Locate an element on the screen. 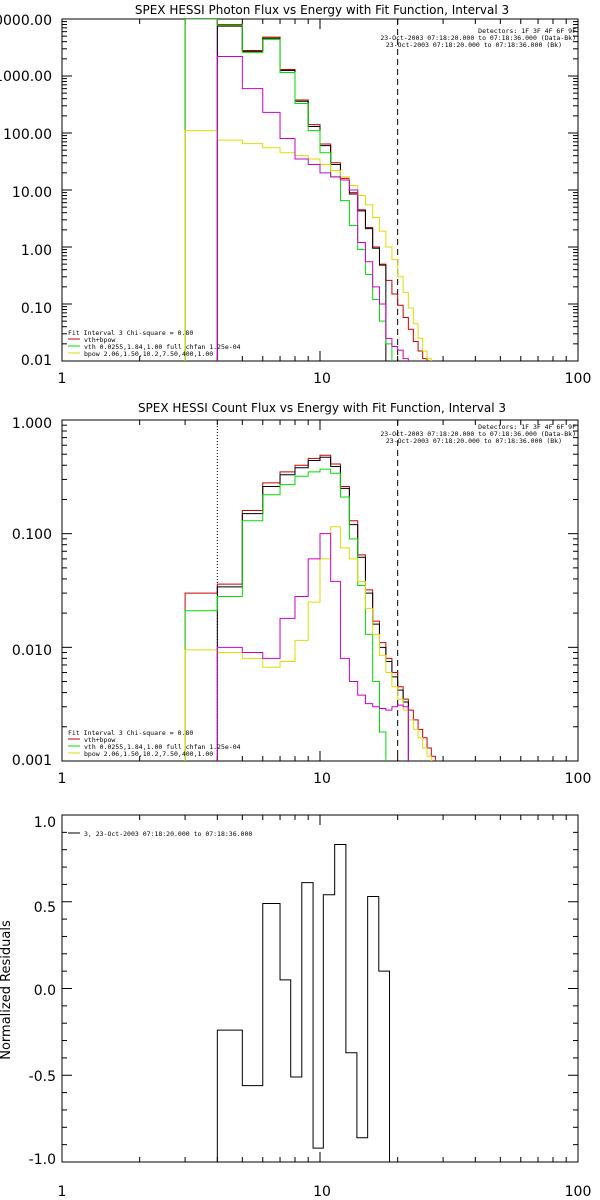 The image size is (600, 1200). photon-y-tick-label: 100.00 is located at coordinates (27, 135).